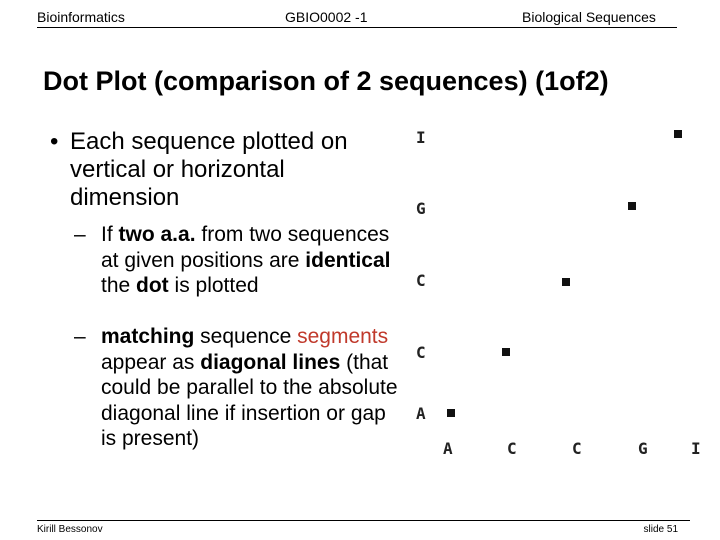 The image size is (720, 540). What do you see at coordinates (421, 208) in the screenshot?
I see `y-sequence-letter: G` at bounding box center [421, 208].